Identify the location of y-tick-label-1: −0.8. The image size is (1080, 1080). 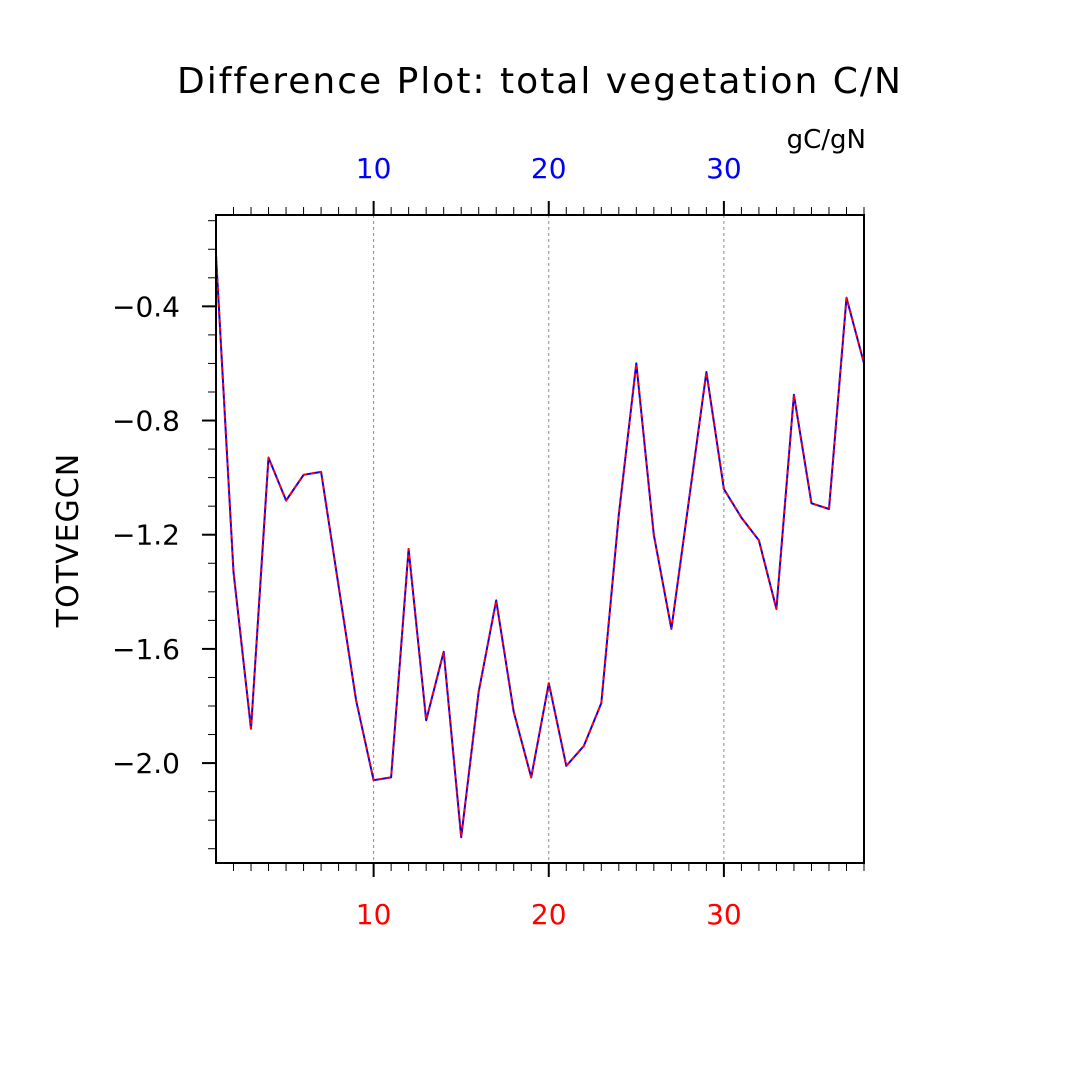
(146, 421).